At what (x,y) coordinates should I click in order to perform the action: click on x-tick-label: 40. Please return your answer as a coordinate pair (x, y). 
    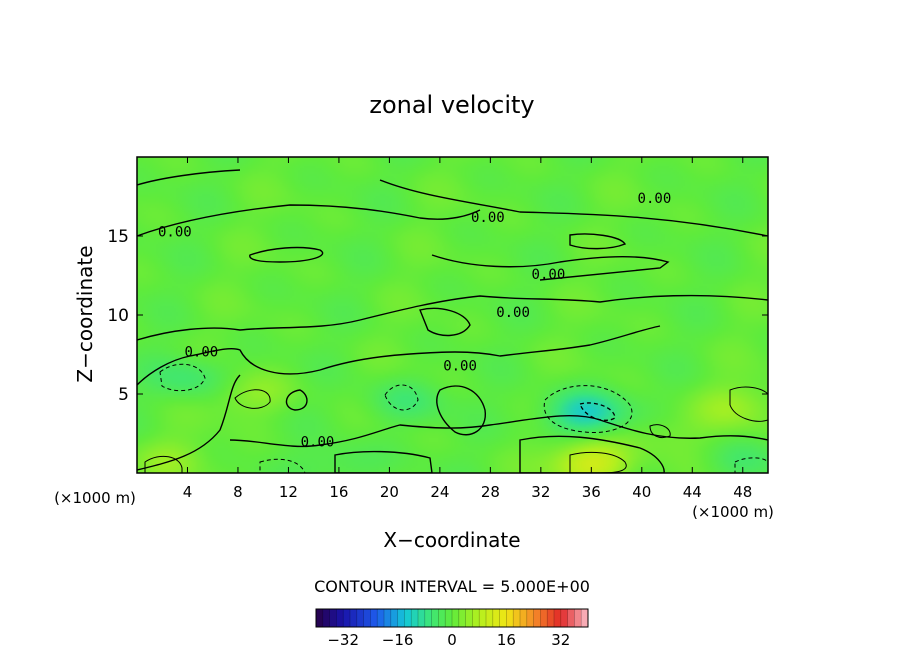
    Looking at the image, I should click on (641, 492).